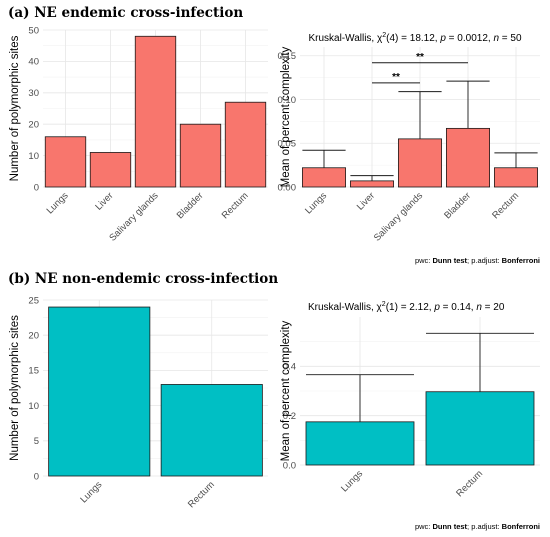 This screenshot has width=550, height=537. What do you see at coordinates (510, 38) in the screenshot?
I see `stat-part: = 50` at bounding box center [510, 38].